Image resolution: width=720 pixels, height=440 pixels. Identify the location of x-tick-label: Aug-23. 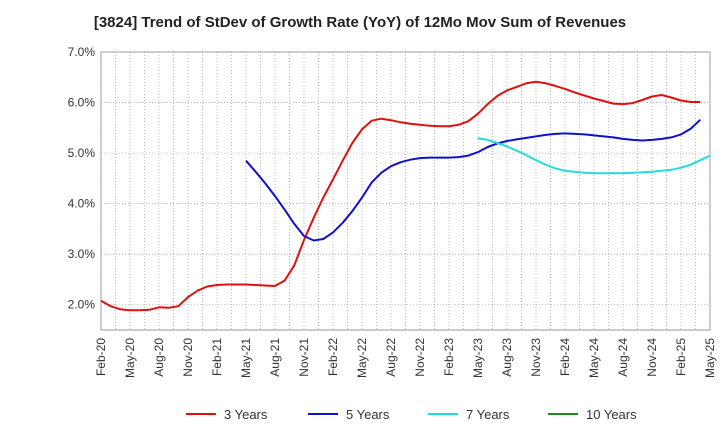
(507, 357).